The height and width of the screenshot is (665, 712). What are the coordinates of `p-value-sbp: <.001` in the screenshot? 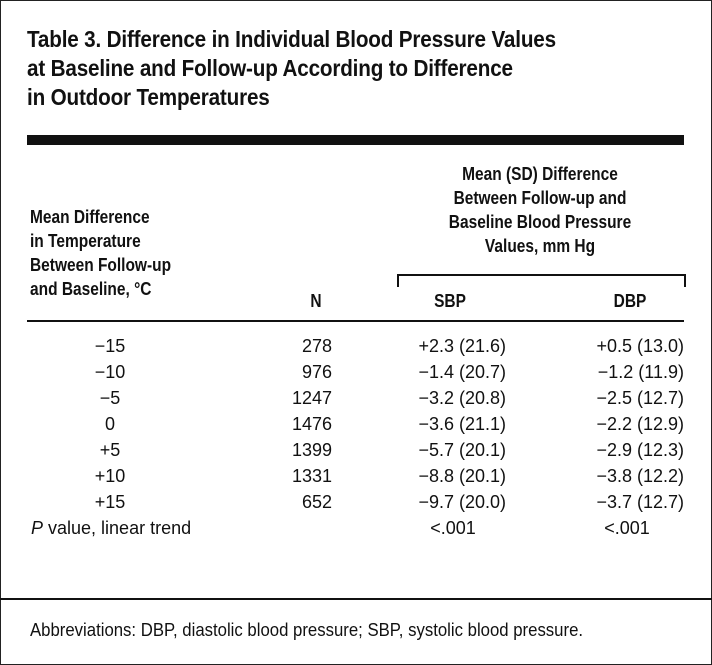 It's located at (453, 528).